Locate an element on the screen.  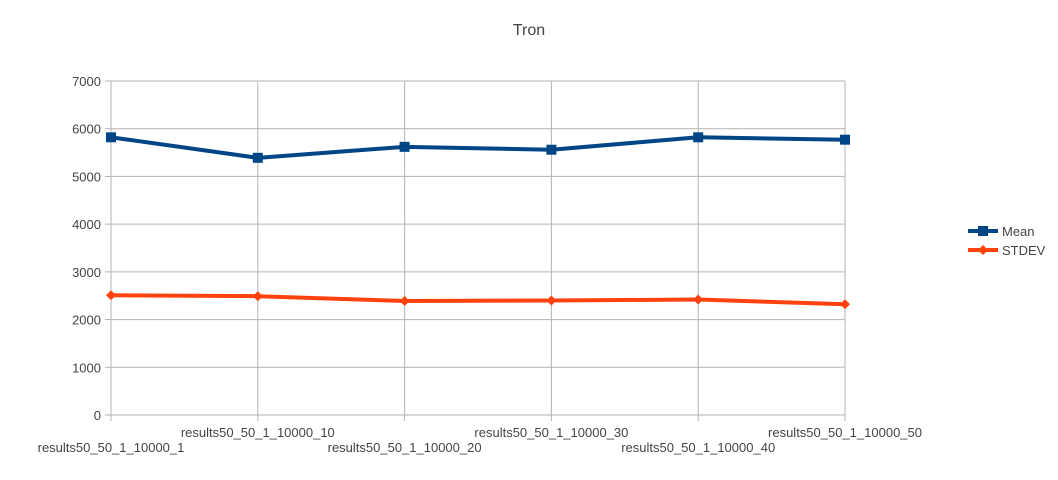
mean-line is located at coordinates (478, 147).